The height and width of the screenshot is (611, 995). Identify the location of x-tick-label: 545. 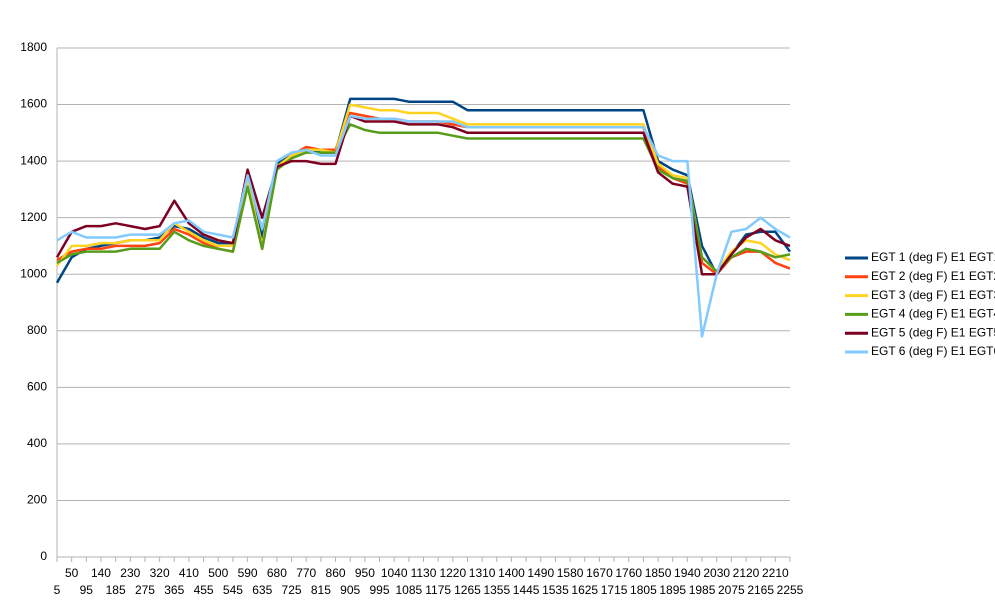
(233, 590).